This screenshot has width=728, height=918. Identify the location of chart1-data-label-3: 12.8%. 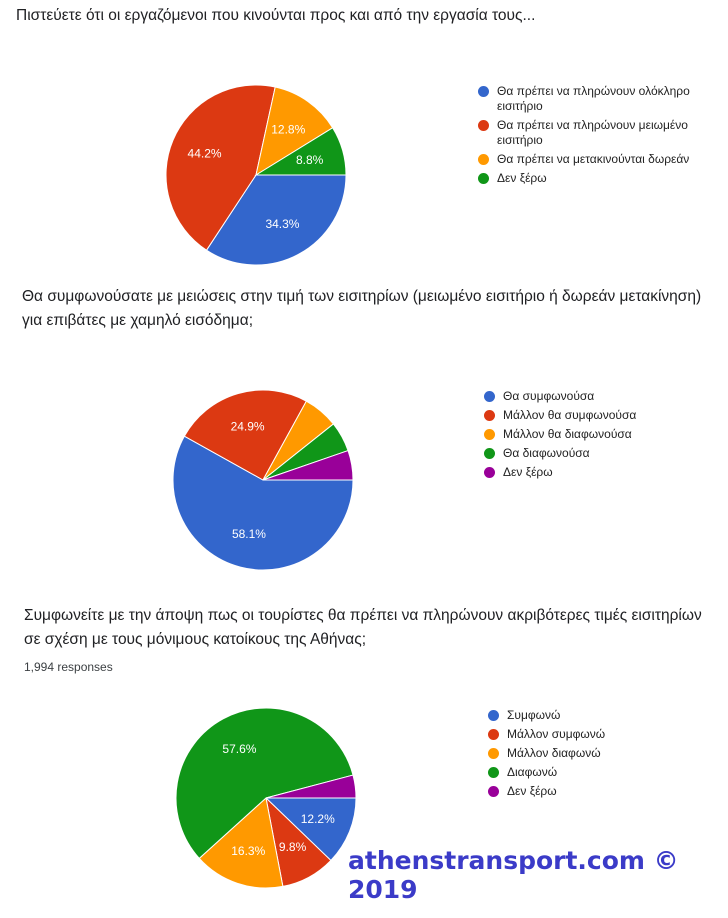
(288, 129).